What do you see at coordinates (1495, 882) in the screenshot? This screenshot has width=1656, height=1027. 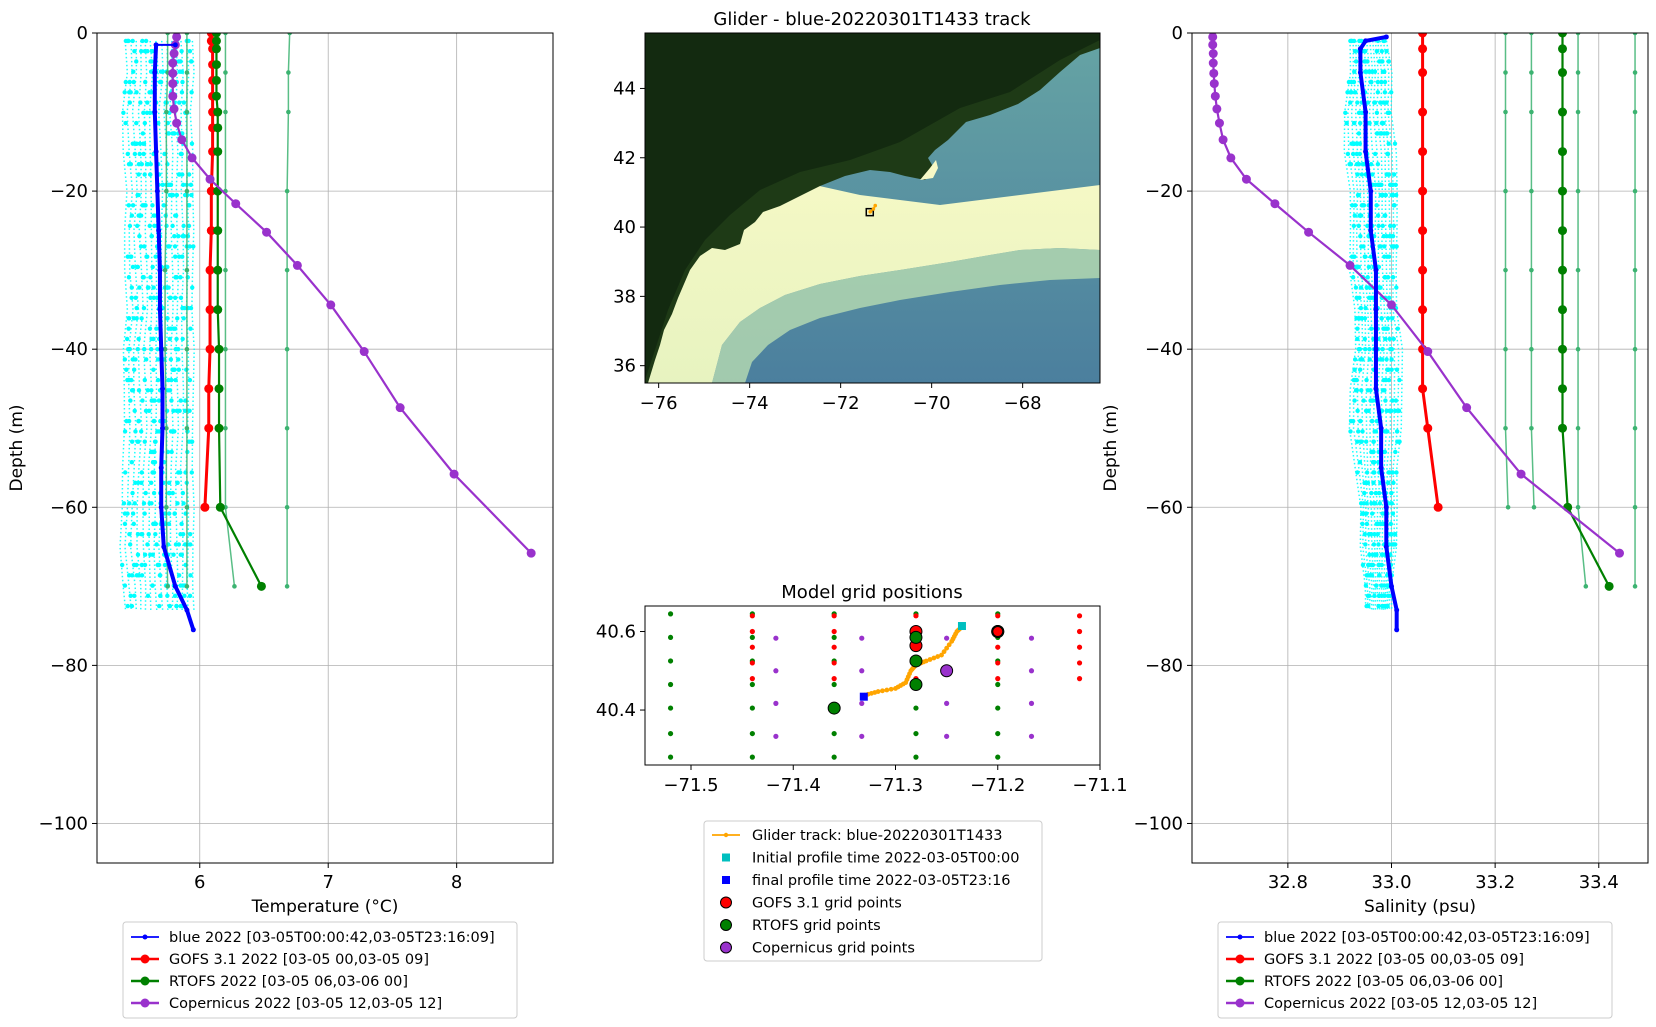 I see `x-tick-label: 33.2` at bounding box center [1495, 882].